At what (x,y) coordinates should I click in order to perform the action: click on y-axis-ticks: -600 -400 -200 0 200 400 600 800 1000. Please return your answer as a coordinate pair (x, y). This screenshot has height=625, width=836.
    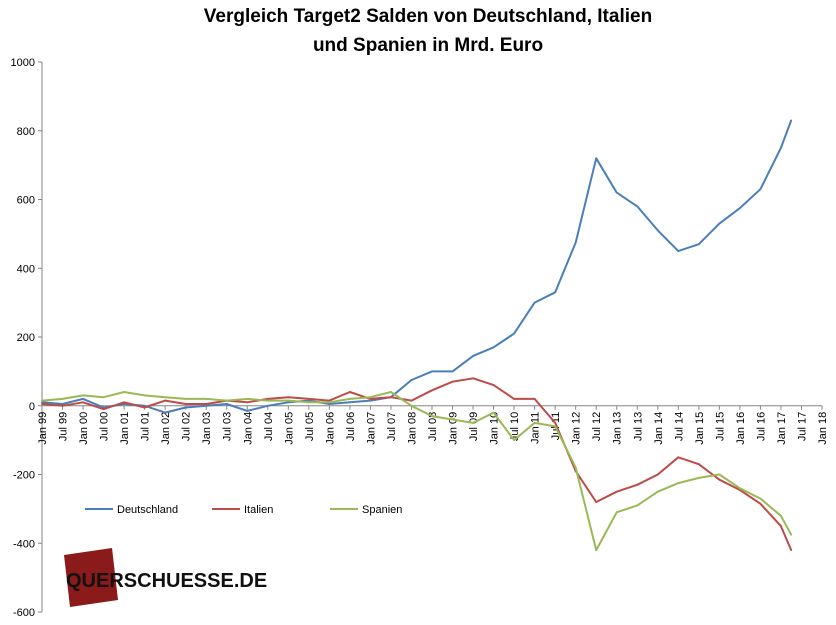
    Looking at the image, I should click on (26, 338).